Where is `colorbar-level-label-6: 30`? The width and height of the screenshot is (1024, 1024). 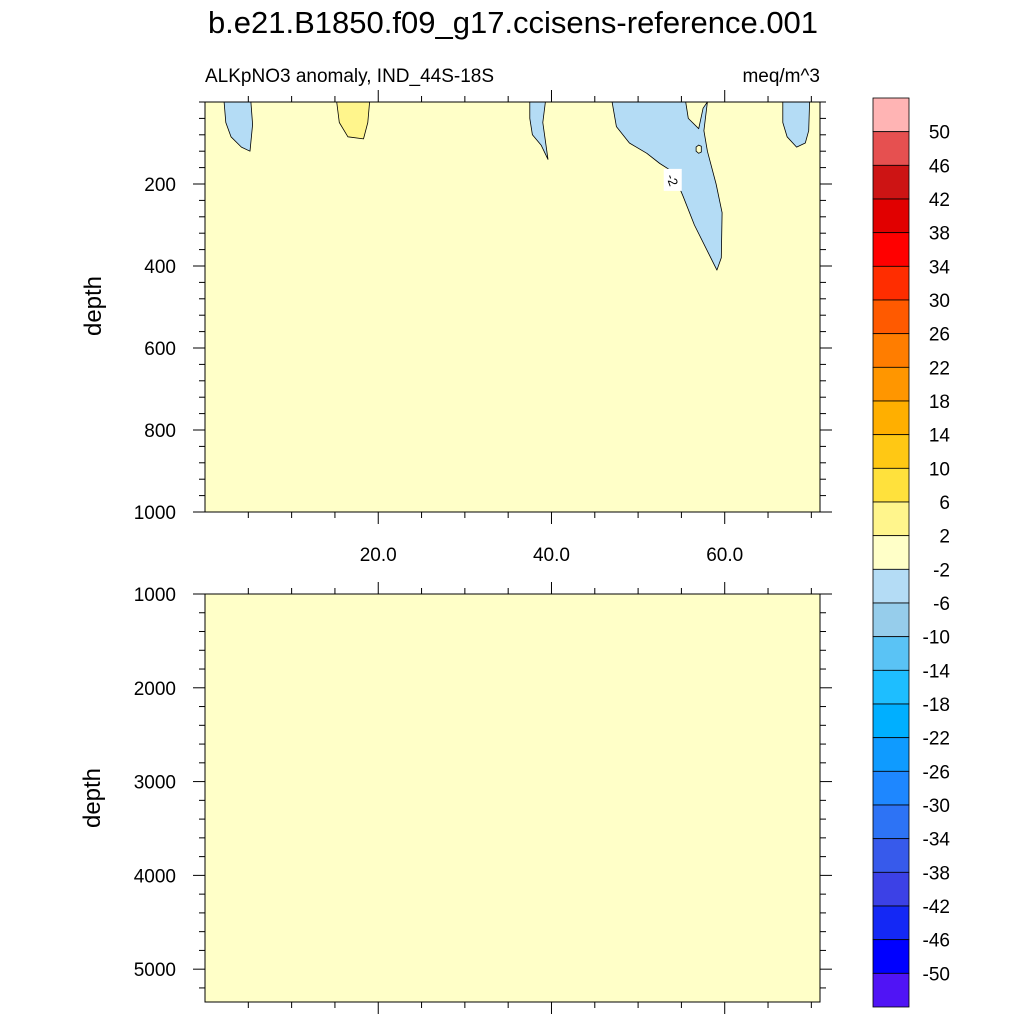 colorbar-level-label-6: 30 is located at coordinates (939, 301).